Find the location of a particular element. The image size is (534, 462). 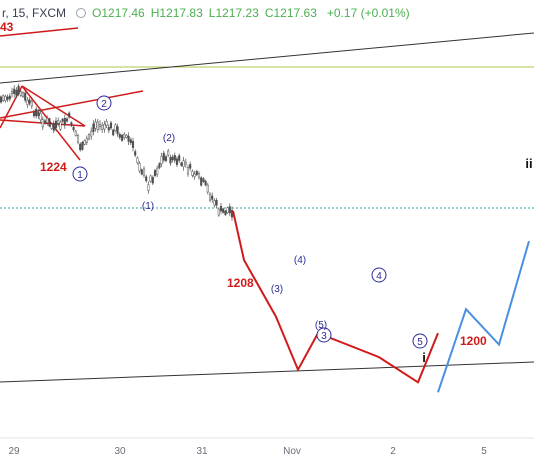

wave-i-label: i is located at coordinates (424, 357).